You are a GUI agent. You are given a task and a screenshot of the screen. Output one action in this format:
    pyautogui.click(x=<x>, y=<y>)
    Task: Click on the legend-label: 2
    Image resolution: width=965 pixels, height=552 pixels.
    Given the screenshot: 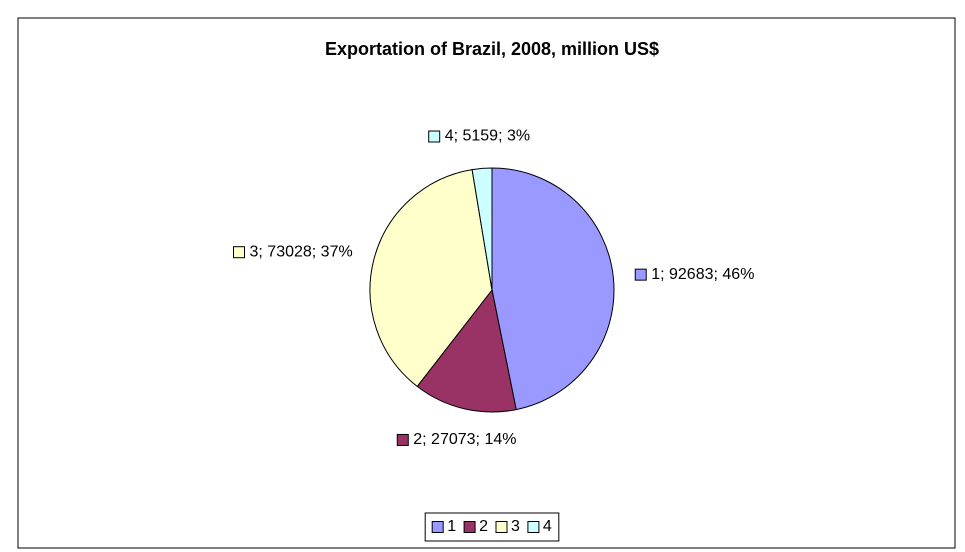 What is the action you would take?
    pyautogui.click(x=483, y=526)
    